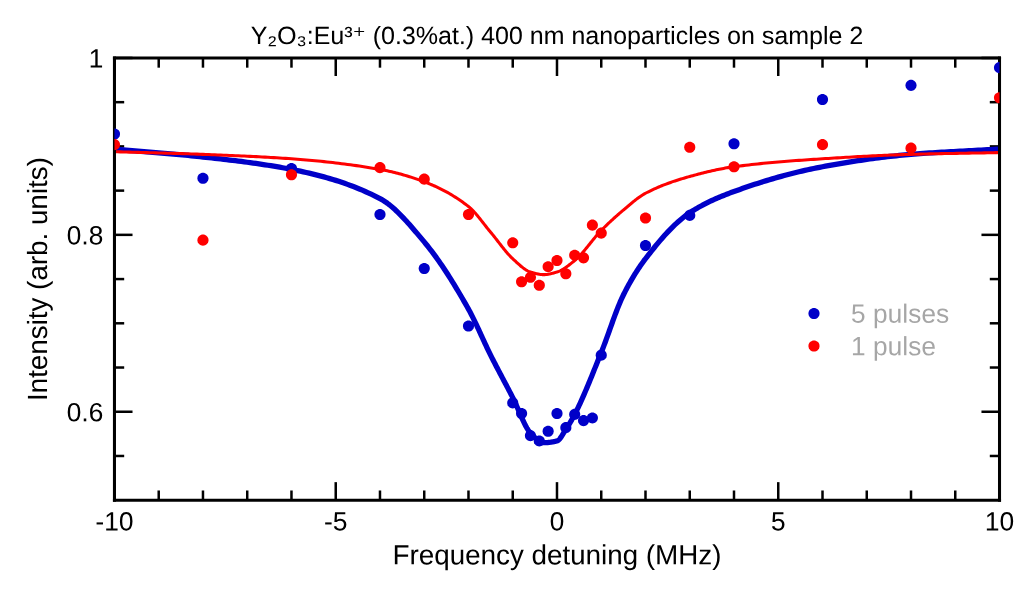  Describe the element at coordinates (900, 316) in the screenshot. I see `legend-label: 5 pulses` at that location.